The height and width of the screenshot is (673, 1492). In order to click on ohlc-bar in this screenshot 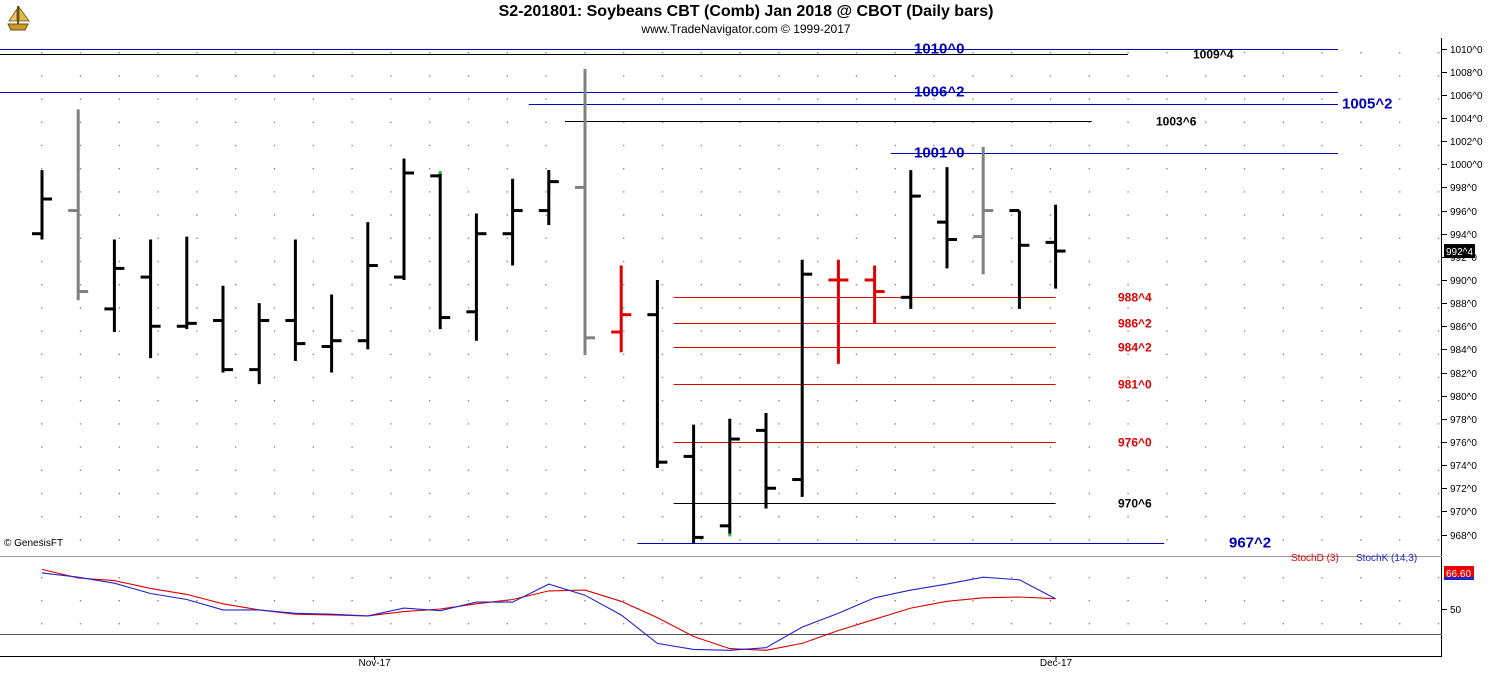, I will do `click(766, 461)`.